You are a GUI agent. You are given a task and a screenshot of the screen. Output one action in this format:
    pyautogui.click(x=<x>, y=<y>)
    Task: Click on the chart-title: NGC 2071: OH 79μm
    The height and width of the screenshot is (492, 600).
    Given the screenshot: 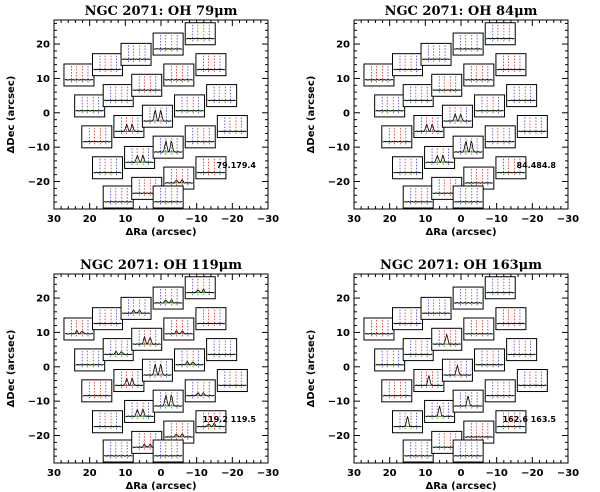 What is the action you would take?
    pyautogui.click(x=161, y=11)
    